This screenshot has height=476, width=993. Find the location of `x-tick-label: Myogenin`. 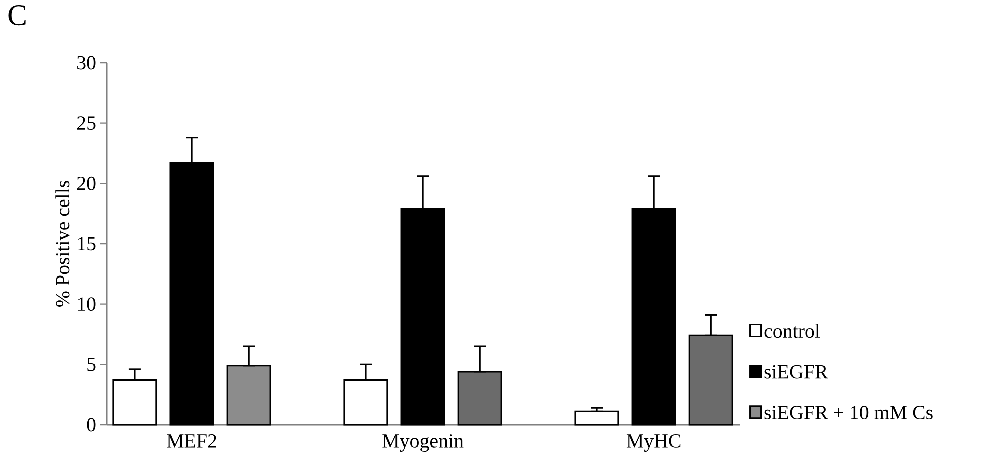

x-tick-label: Myogenin is located at coordinates (423, 443).